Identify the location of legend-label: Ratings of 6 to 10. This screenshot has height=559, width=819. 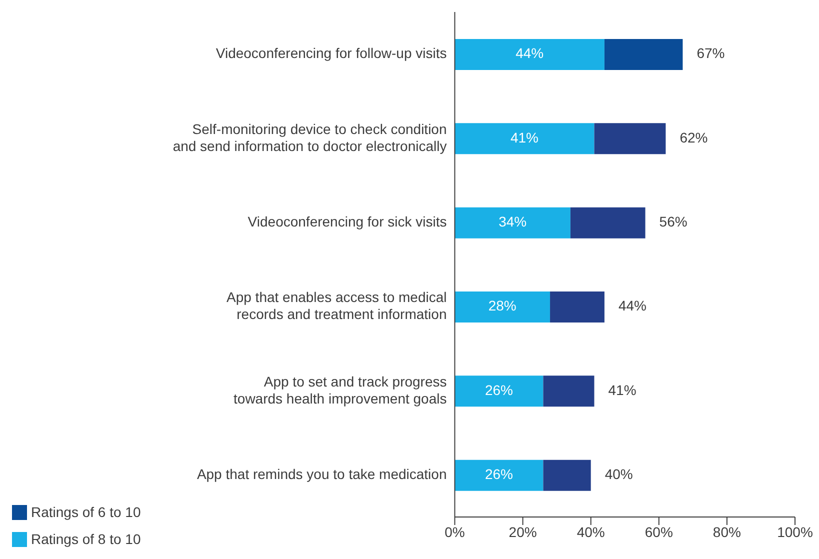
(86, 512).